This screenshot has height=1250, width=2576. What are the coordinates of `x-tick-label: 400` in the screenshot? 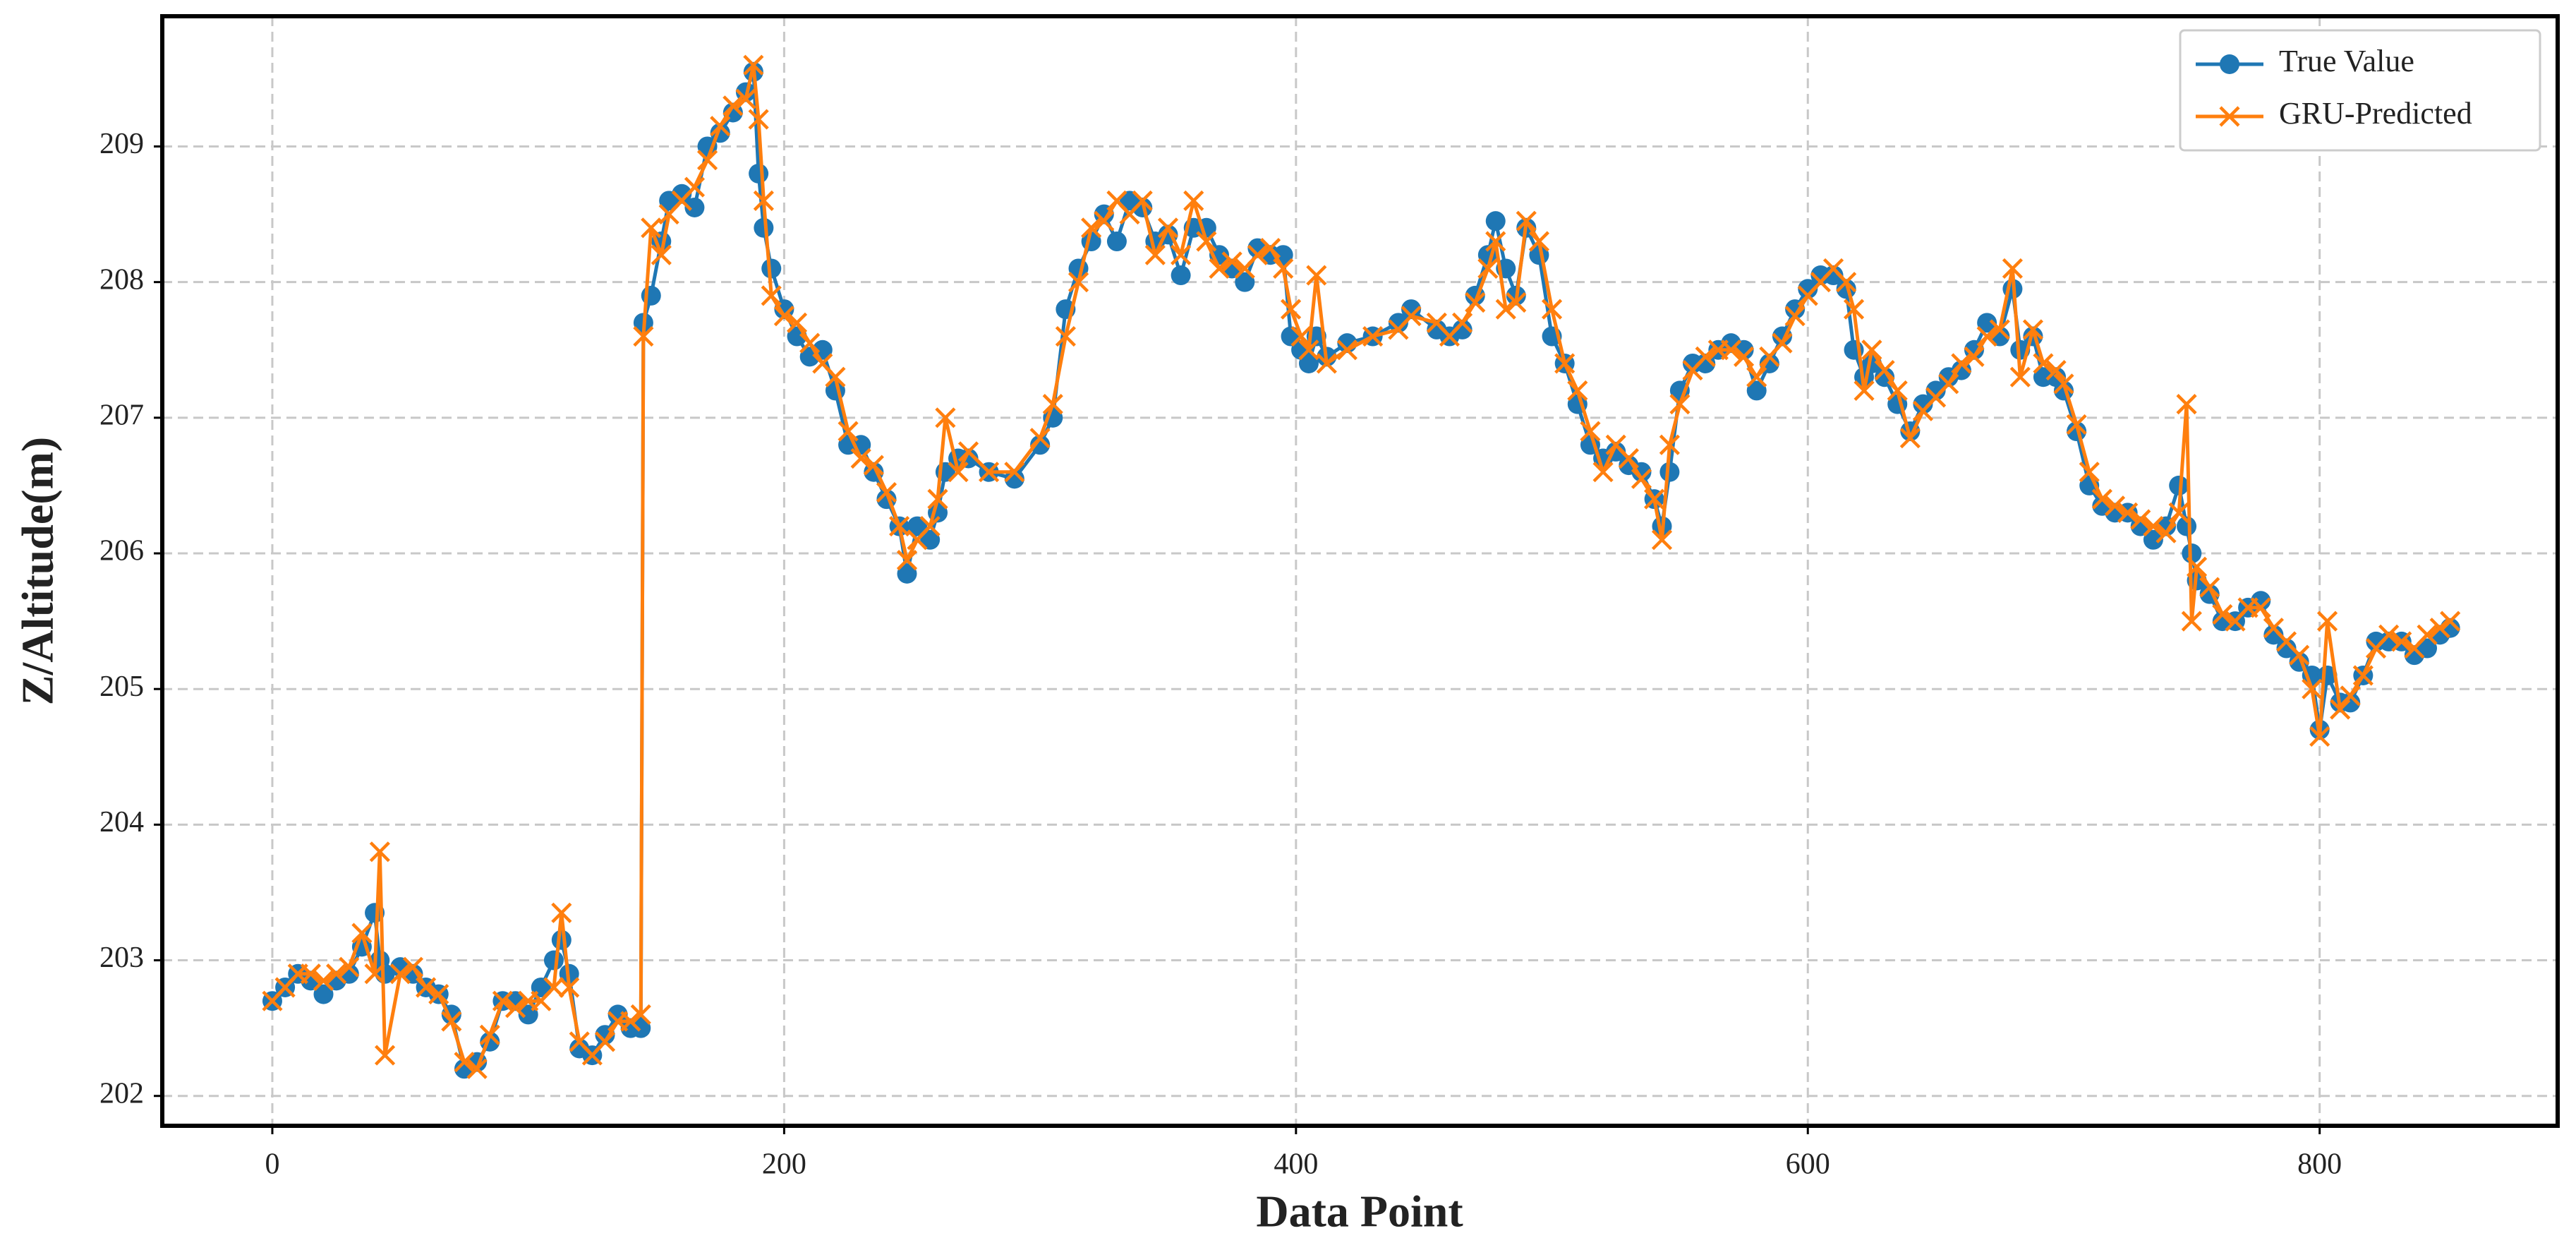 It's located at (1296, 1164).